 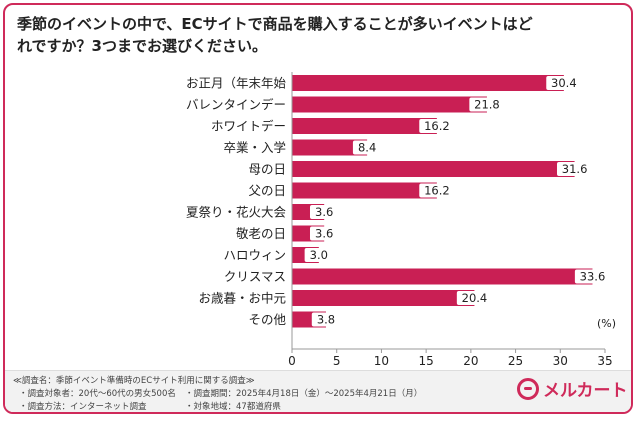 I want to click on category-label: バレンタインデー, so click(x=236, y=104).